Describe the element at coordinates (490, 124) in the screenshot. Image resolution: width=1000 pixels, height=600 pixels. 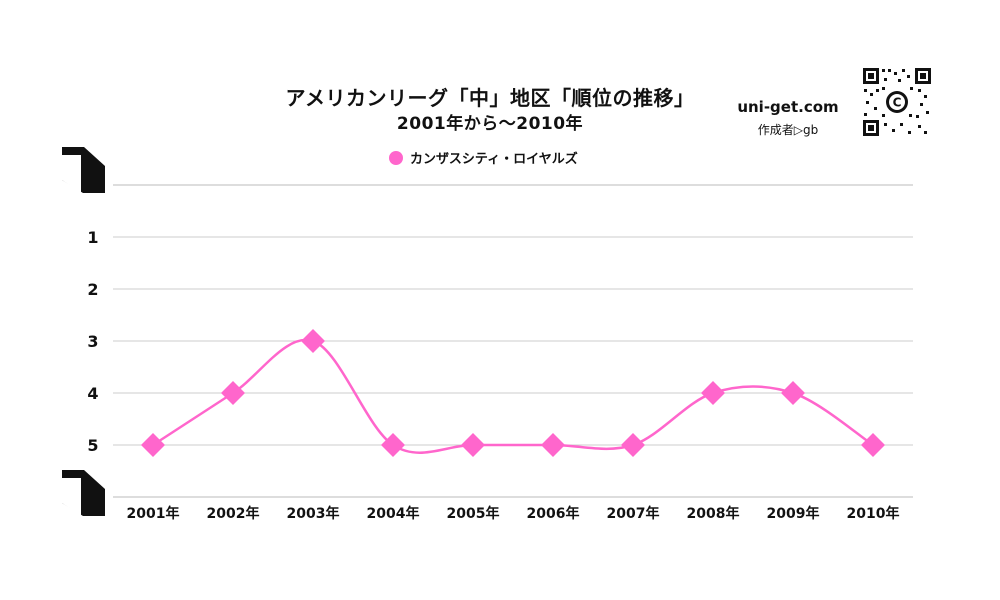
I see `chart-subtitle: 2001年から～2010年` at that location.